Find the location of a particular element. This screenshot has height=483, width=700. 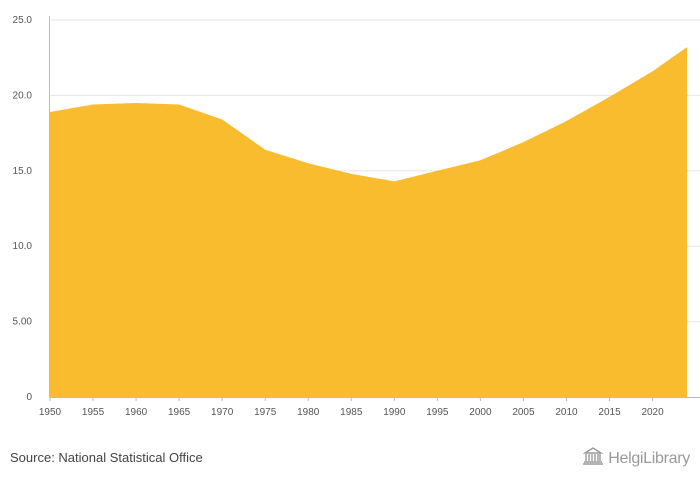

x-tick-label: 2015 is located at coordinates (609, 412).